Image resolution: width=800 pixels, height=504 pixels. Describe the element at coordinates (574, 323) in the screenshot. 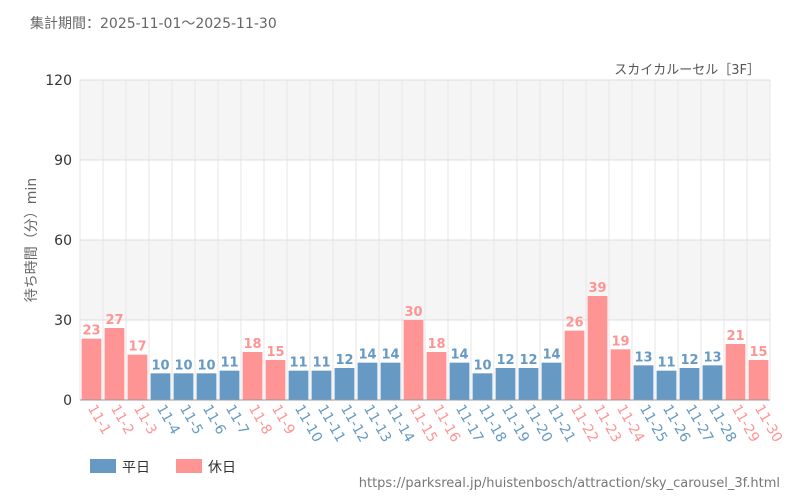

I see `value-label: 26` at that location.